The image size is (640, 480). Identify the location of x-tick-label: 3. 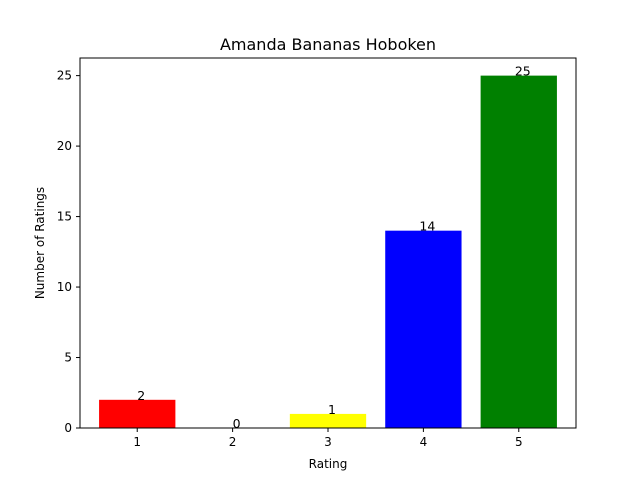
(328, 442).